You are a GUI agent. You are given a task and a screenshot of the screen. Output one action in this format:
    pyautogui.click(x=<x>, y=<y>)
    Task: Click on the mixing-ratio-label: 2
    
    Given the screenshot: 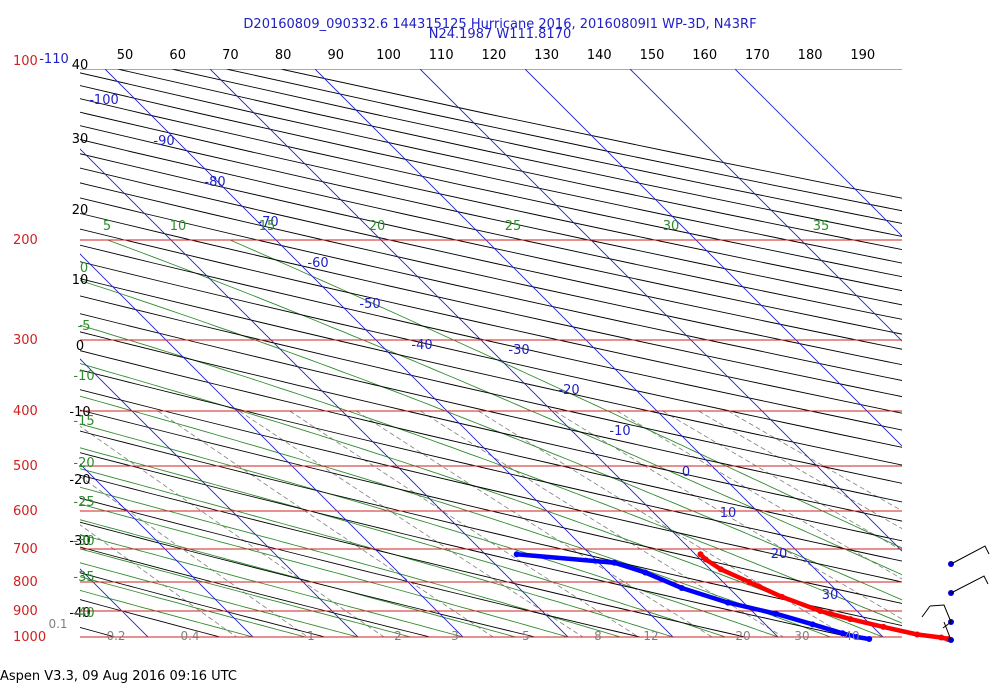 What is the action you would take?
    pyautogui.click(x=398, y=636)
    